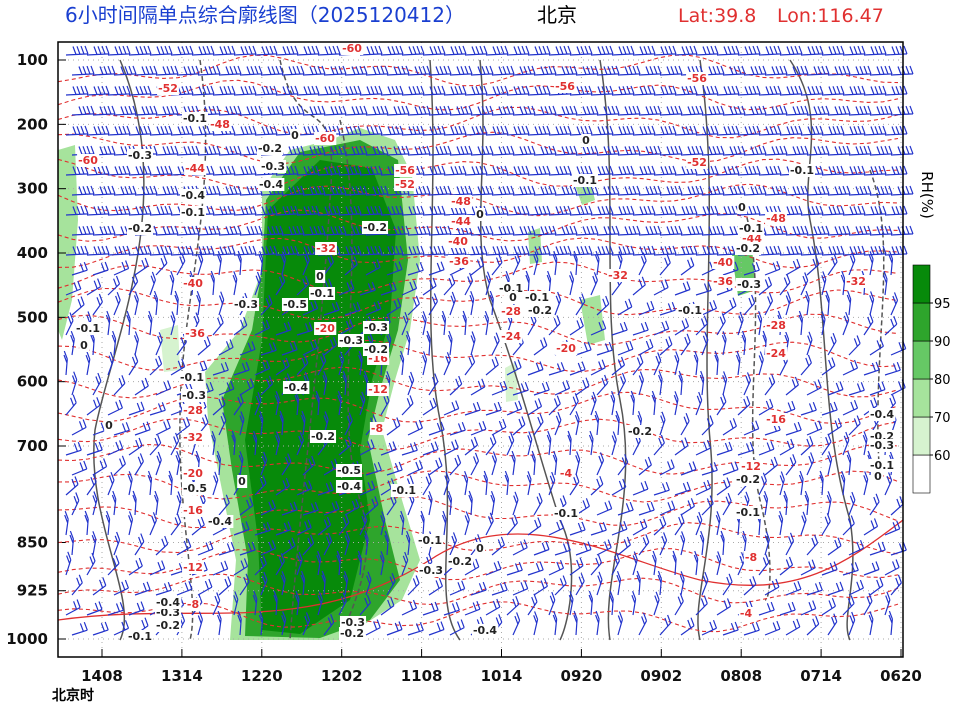 Image resolution: width=959 pixels, height=715 pixels. I want to click on colorbar-label: RH(%), so click(927, 195).